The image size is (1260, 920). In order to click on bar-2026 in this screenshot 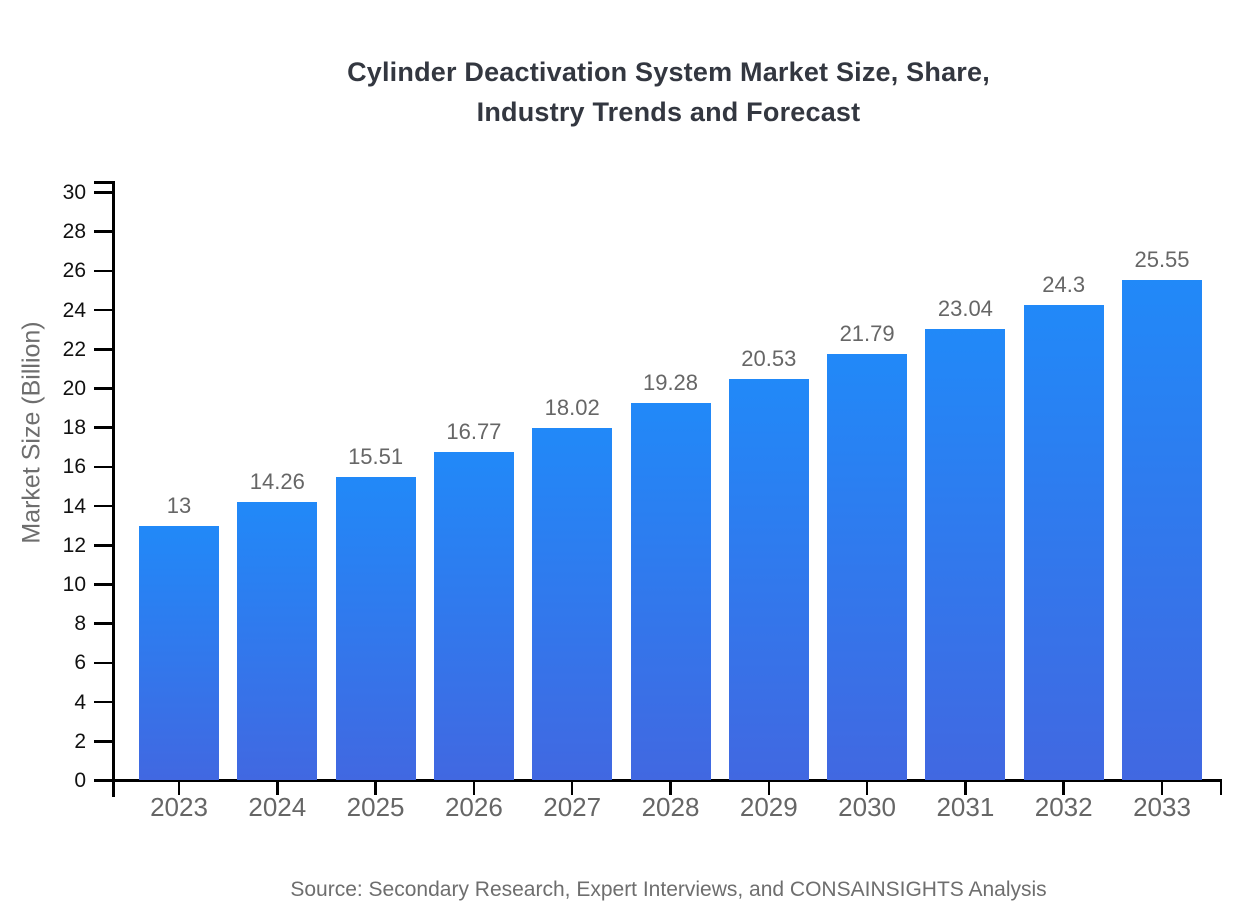, I will do `click(473, 616)`.